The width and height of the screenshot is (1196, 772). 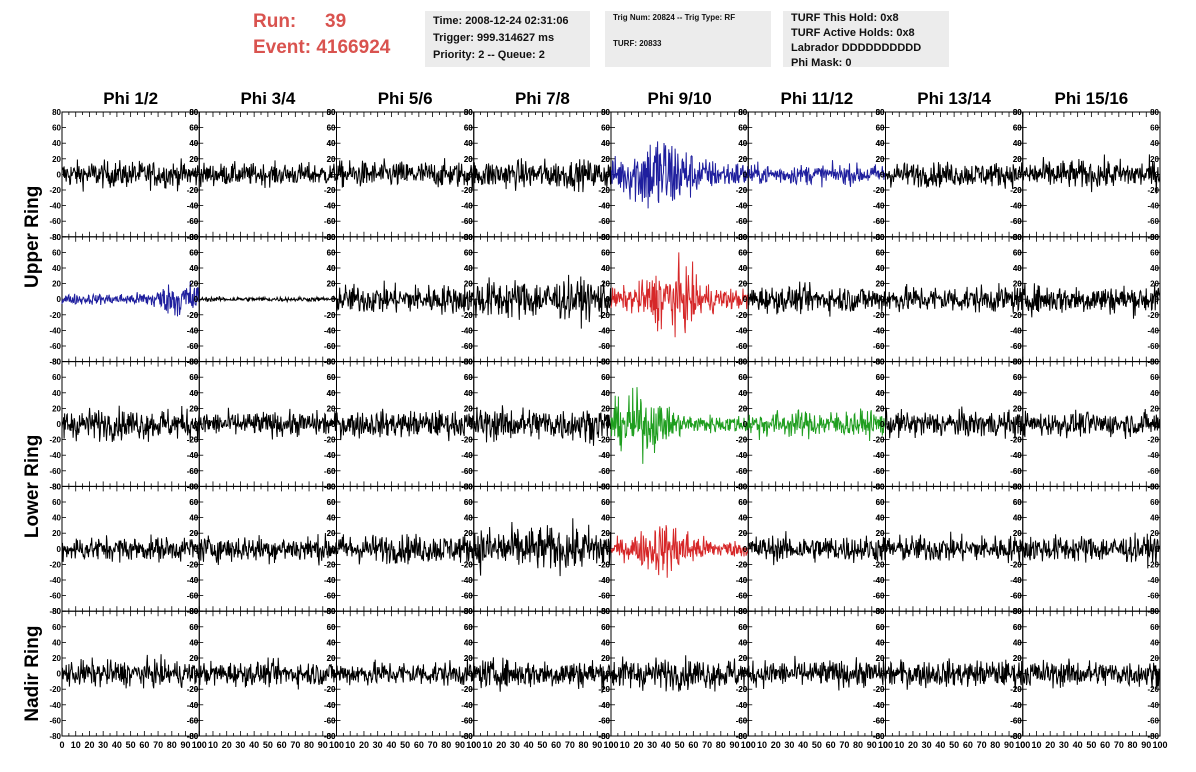 I want to click on turf-this-hold-text: TURF This Hold: 0x8, so click(x=845, y=18).